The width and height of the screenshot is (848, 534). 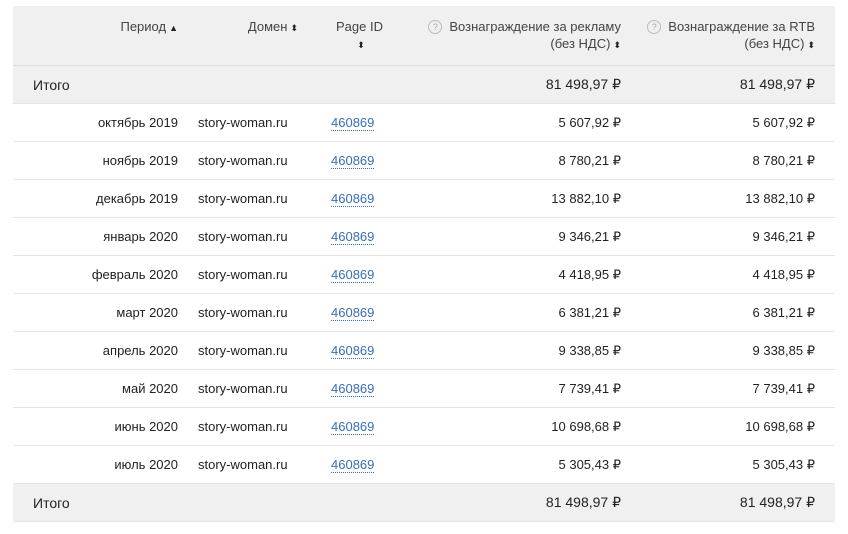 I want to click on cell-rtb-reward: 13 882,10 ₽, so click(x=738, y=198).